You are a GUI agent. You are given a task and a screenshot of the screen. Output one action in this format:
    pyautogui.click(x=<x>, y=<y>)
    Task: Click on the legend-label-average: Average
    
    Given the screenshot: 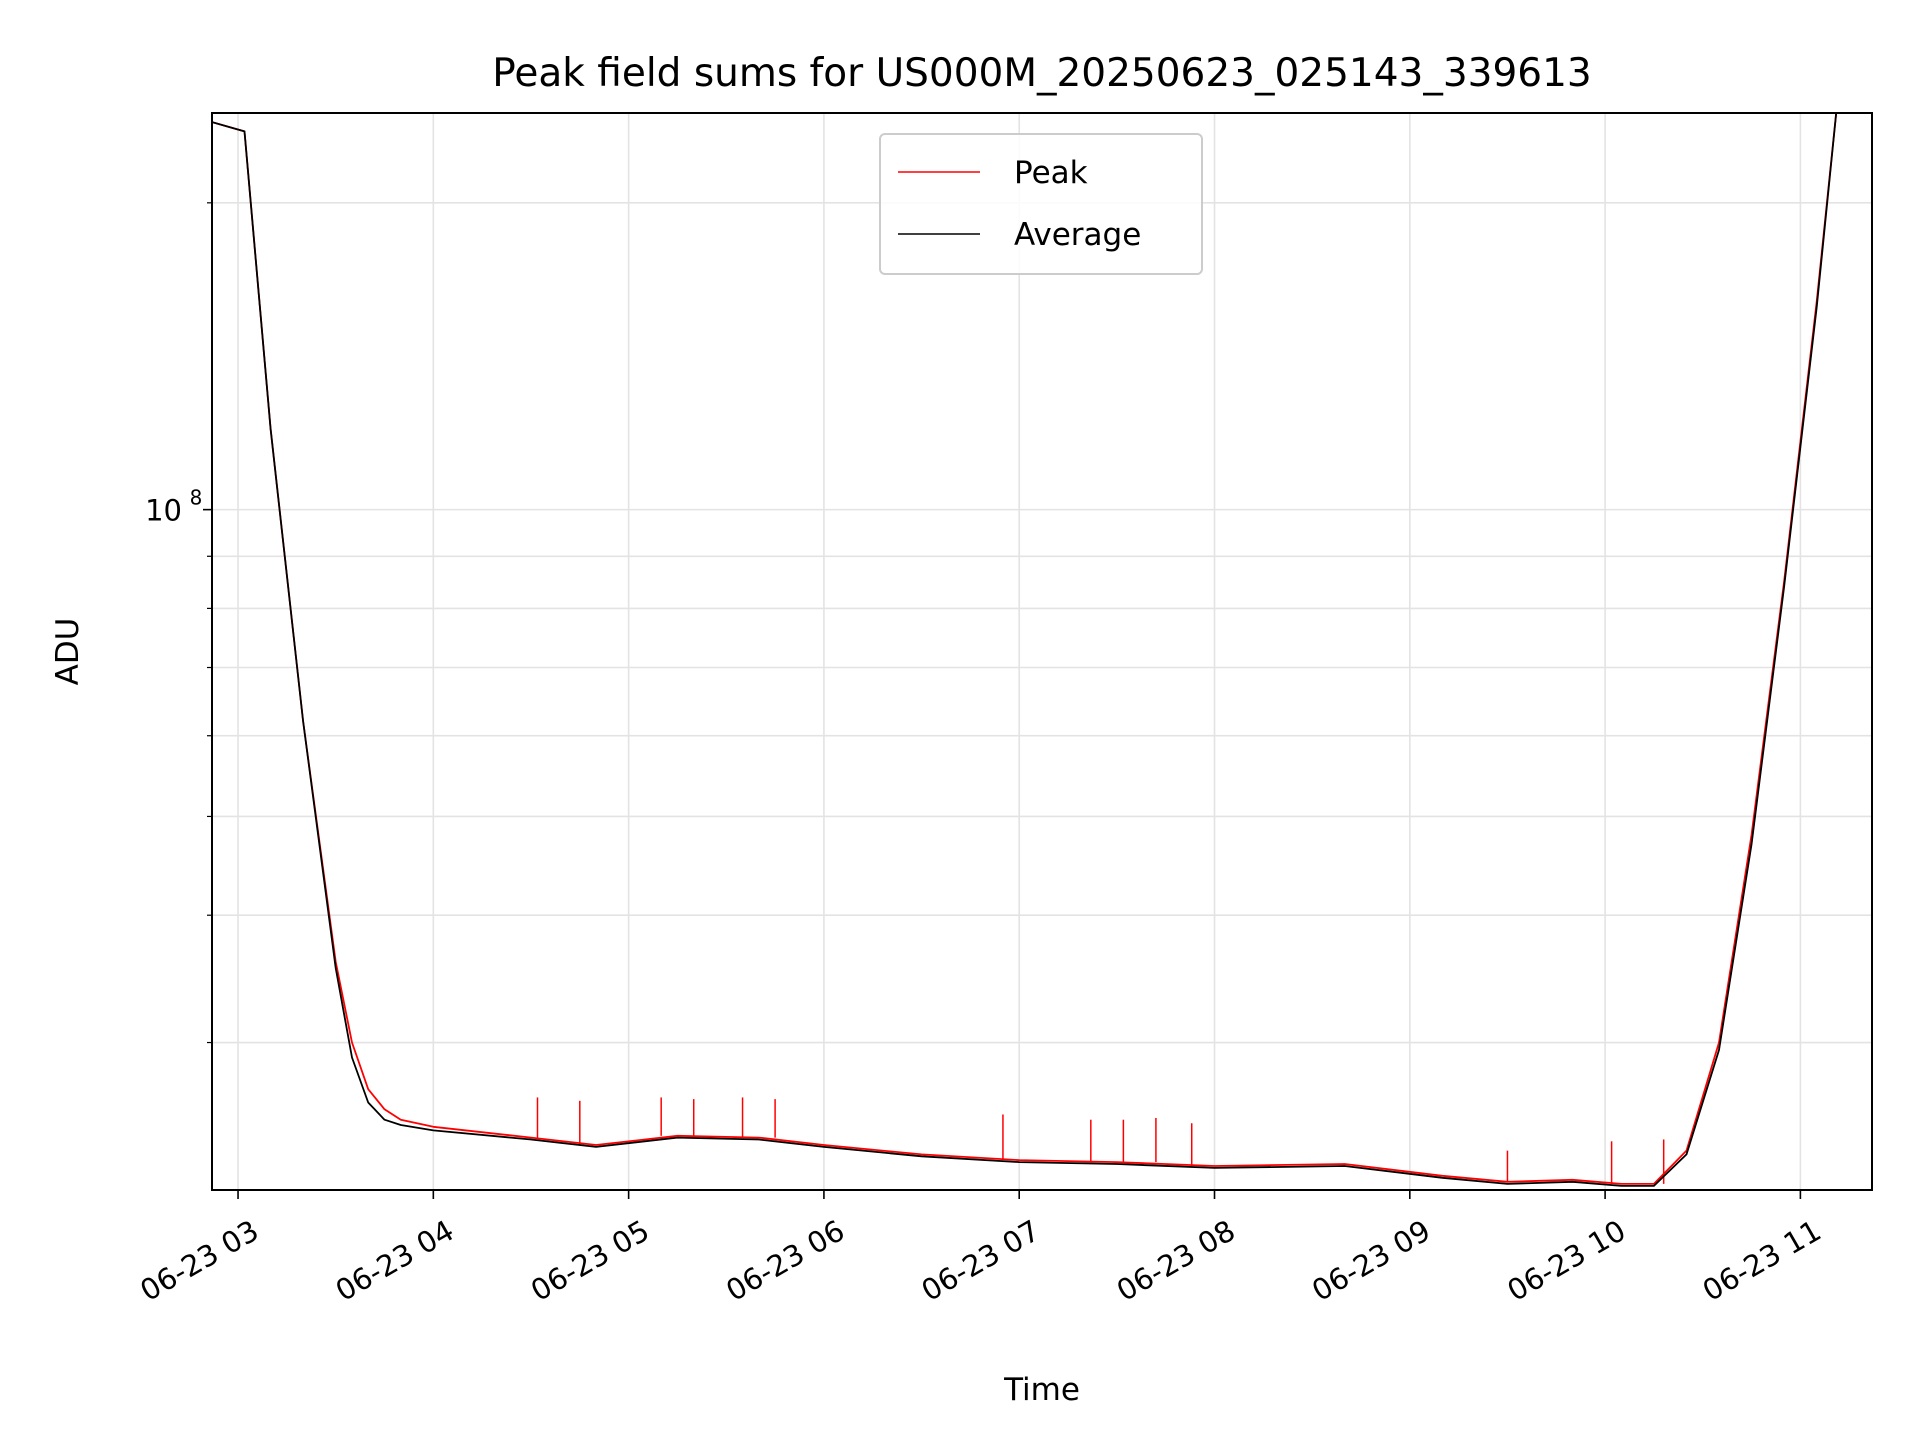 What is the action you would take?
    pyautogui.click(x=1077, y=235)
    